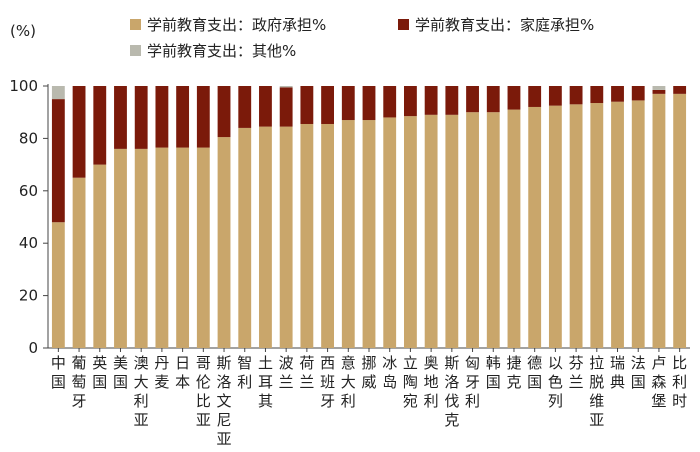  I want to click on y-tick-label: 60, so click(28, 191).